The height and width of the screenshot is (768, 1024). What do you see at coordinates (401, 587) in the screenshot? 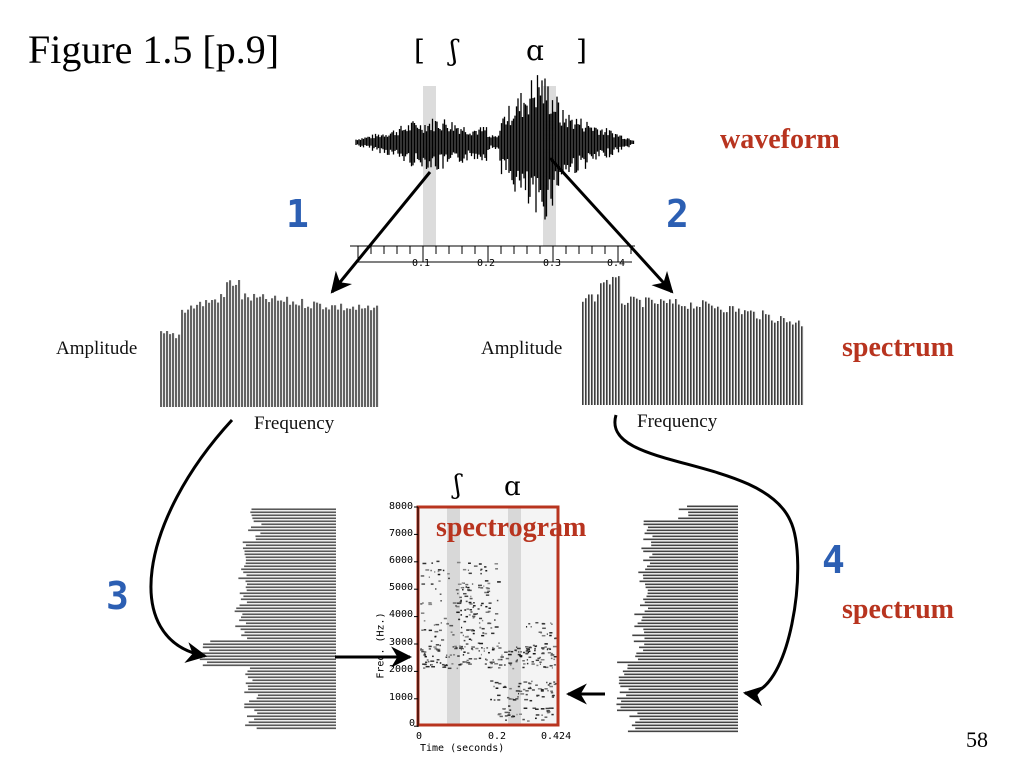
I see `sg-ytick-5000: 5000` at bounding box center [401, 587].